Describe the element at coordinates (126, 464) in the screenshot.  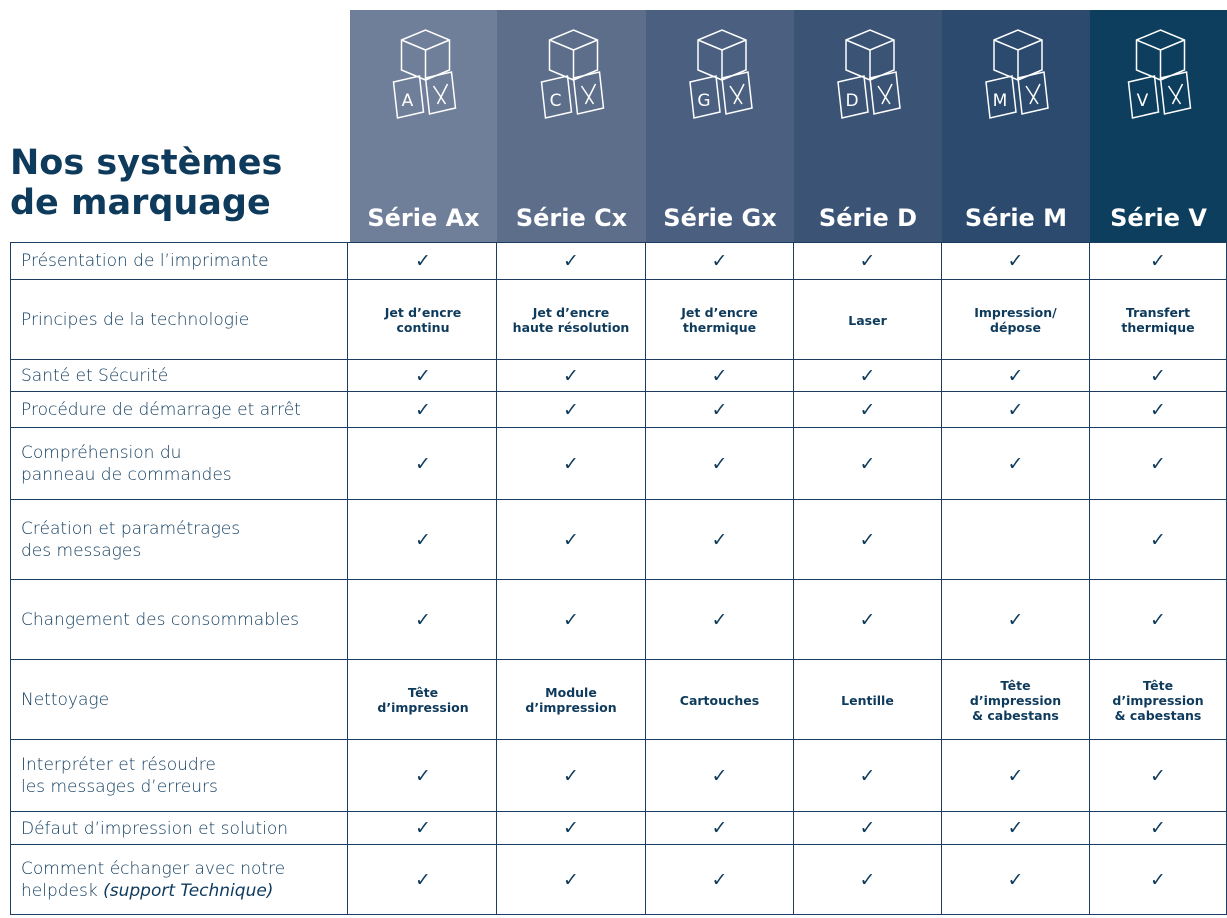
I see `row-label-text: Compréhension du panneau de commandes` at that location.